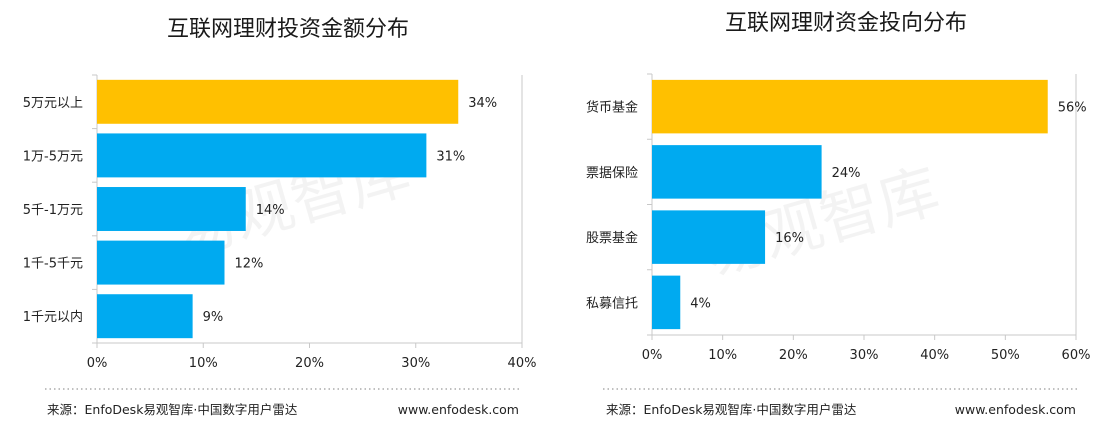 The image size is (1118, 424). What do you see at coordinates (482, 103) in the screenshot?
I see `data-label: 34%` at bounding box center [482, 103].